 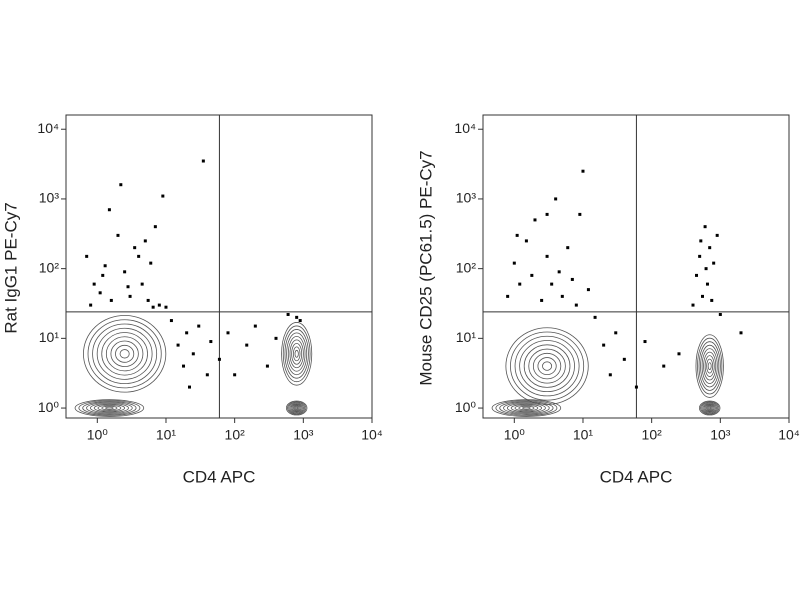 I want to click on y-axis-label: Rat IgG1 PE-Cy7, so click(x=10, y=267).